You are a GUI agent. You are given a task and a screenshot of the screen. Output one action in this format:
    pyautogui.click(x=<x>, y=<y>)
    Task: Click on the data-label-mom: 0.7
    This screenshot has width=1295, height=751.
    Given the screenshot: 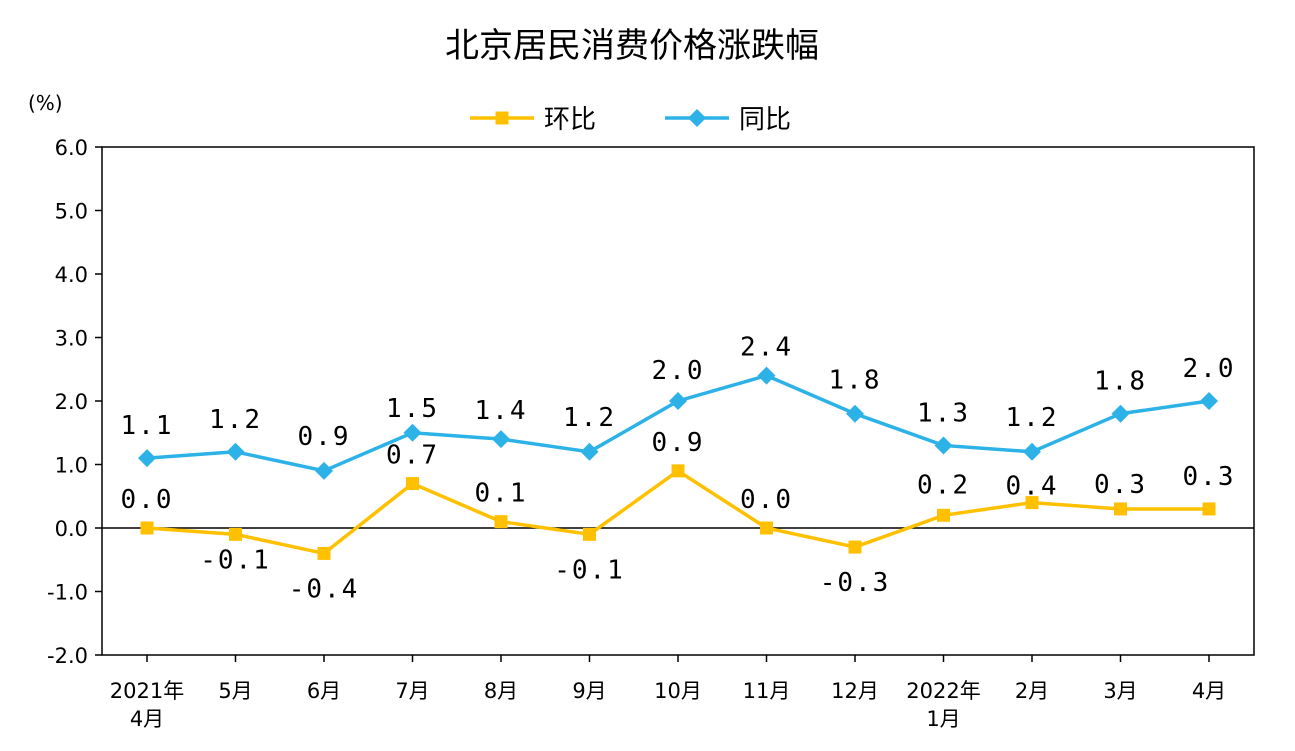 What is the action you would take?
    pyautogui.click(x=412, y=456)
    